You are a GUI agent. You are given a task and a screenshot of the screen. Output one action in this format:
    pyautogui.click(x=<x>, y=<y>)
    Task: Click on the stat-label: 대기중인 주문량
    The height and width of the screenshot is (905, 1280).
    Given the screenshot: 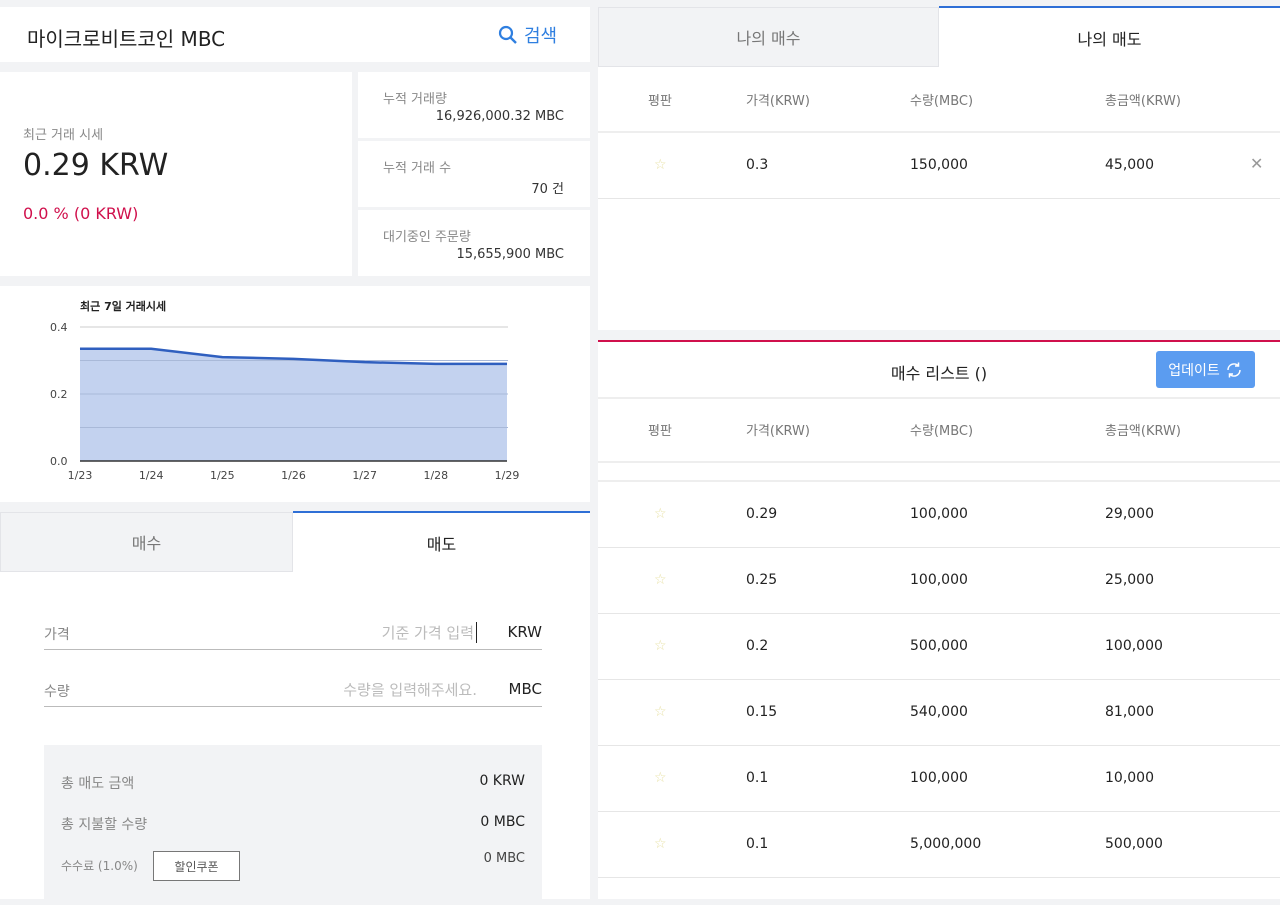 What is the action you would take?
    pyautogui.click(x=427, y=235)
    